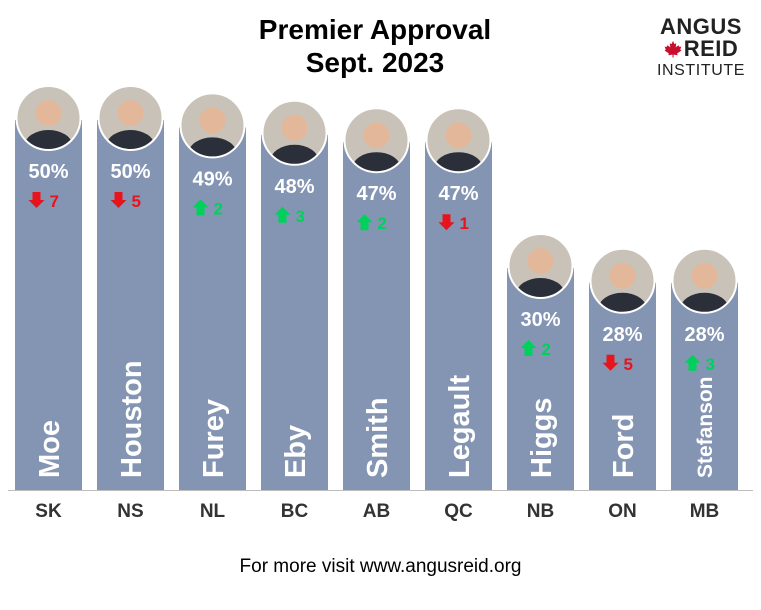  I want to click on bar-qc, so click(458, 316).